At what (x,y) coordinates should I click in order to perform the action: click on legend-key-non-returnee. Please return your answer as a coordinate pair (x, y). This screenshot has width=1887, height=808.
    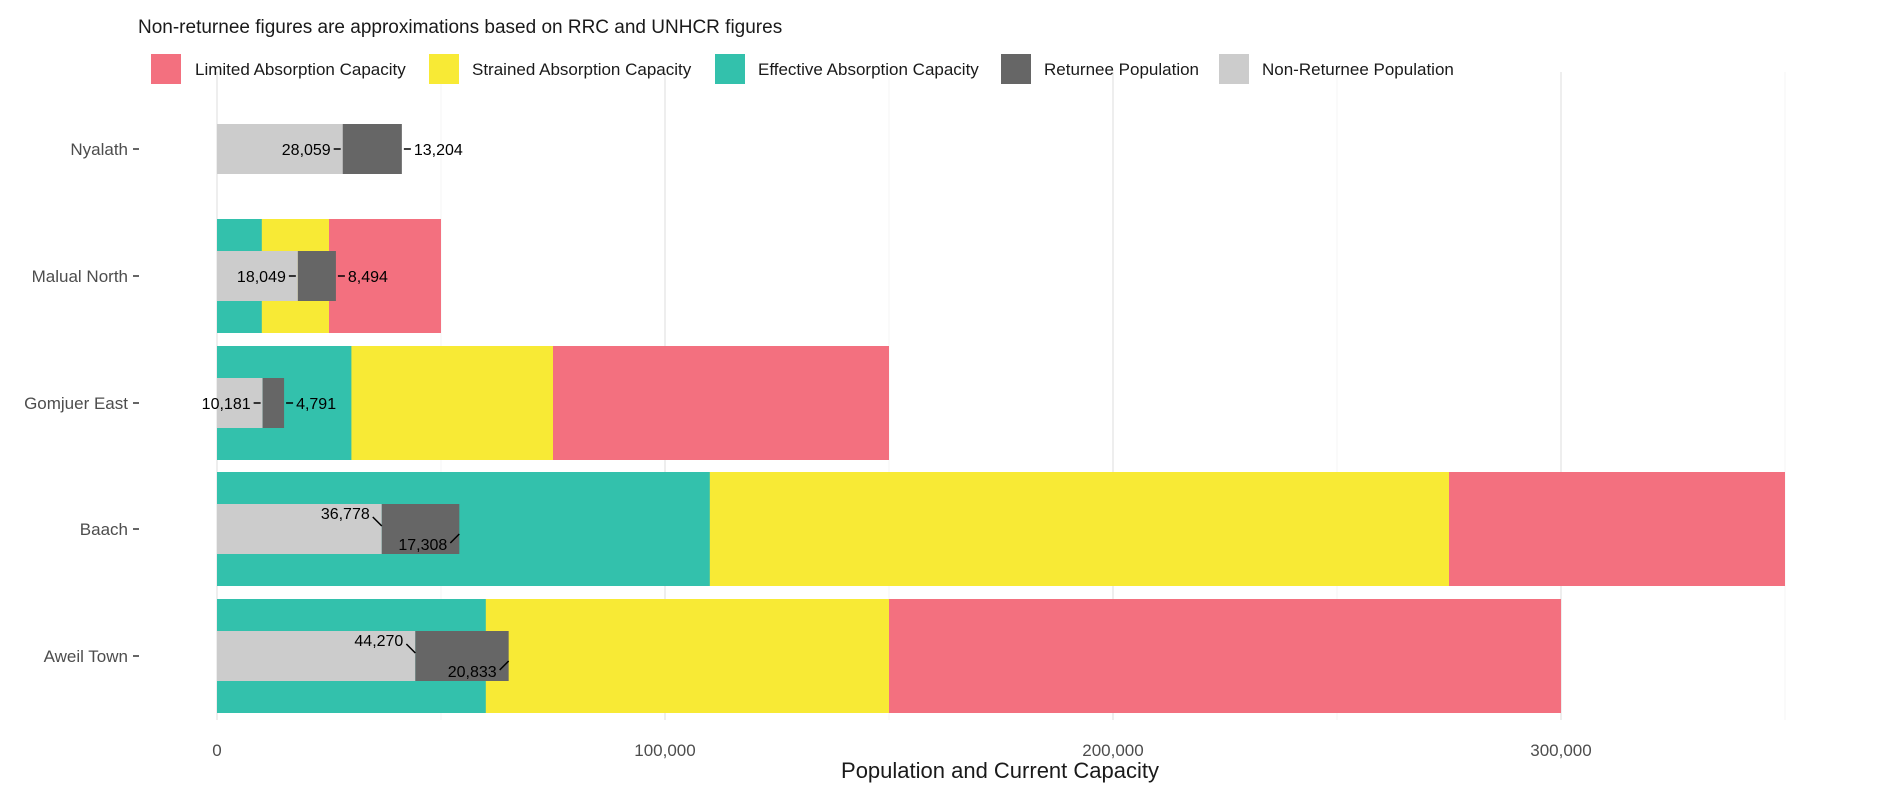
    Looking at the image, I should click on (1234, 69).